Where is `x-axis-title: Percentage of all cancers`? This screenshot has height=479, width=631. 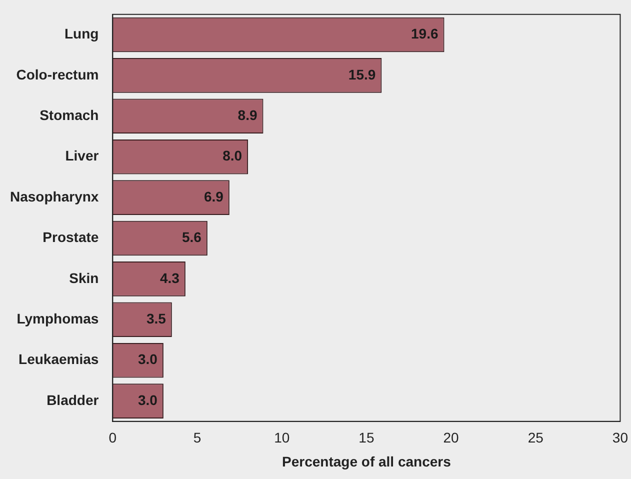 x-axis-title: Percentage of all cancers is located at coordinates (367, 461).